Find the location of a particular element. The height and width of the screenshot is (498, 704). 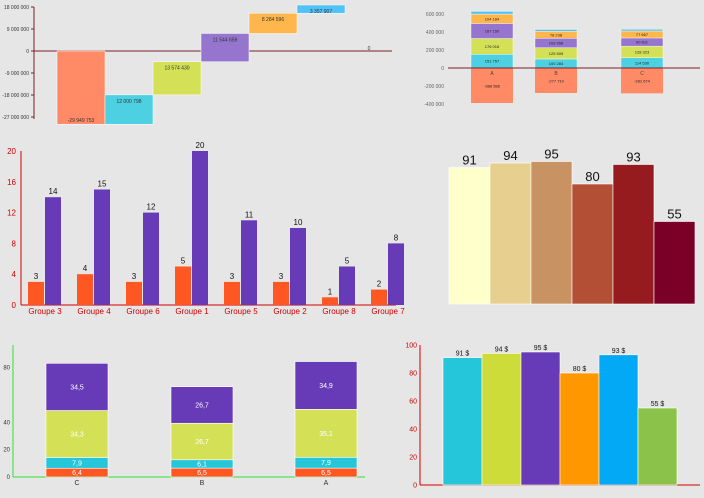

bar-value-label: 8 is located at coordinates (396, 237).